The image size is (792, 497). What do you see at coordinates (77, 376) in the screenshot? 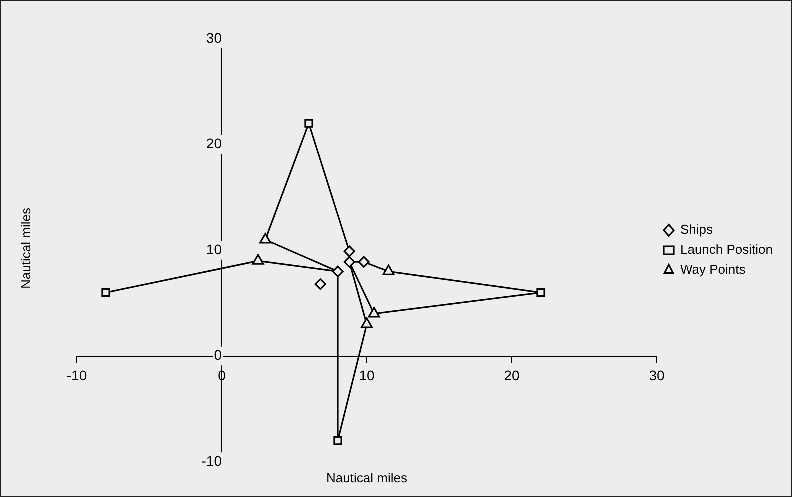
I see `x-tick-label: -10` at bounding box center [77, 376].